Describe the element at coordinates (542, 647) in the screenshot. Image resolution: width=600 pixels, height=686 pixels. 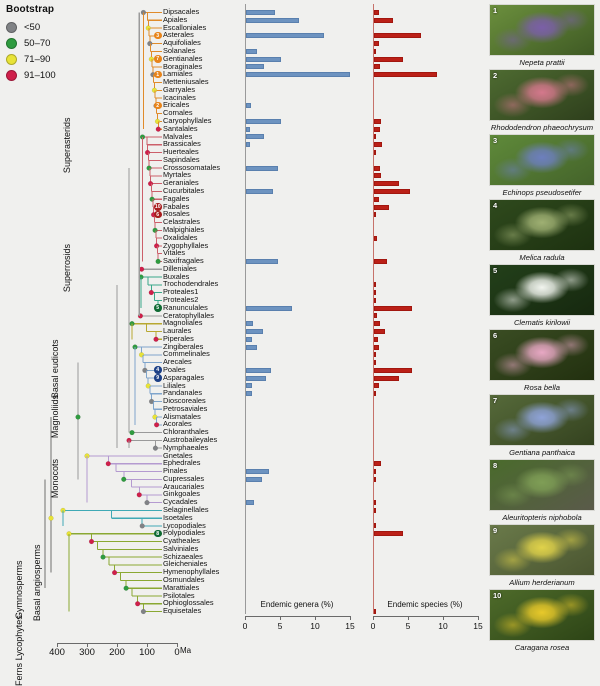
I see `photo-caption: Caragana rosea` at that location.